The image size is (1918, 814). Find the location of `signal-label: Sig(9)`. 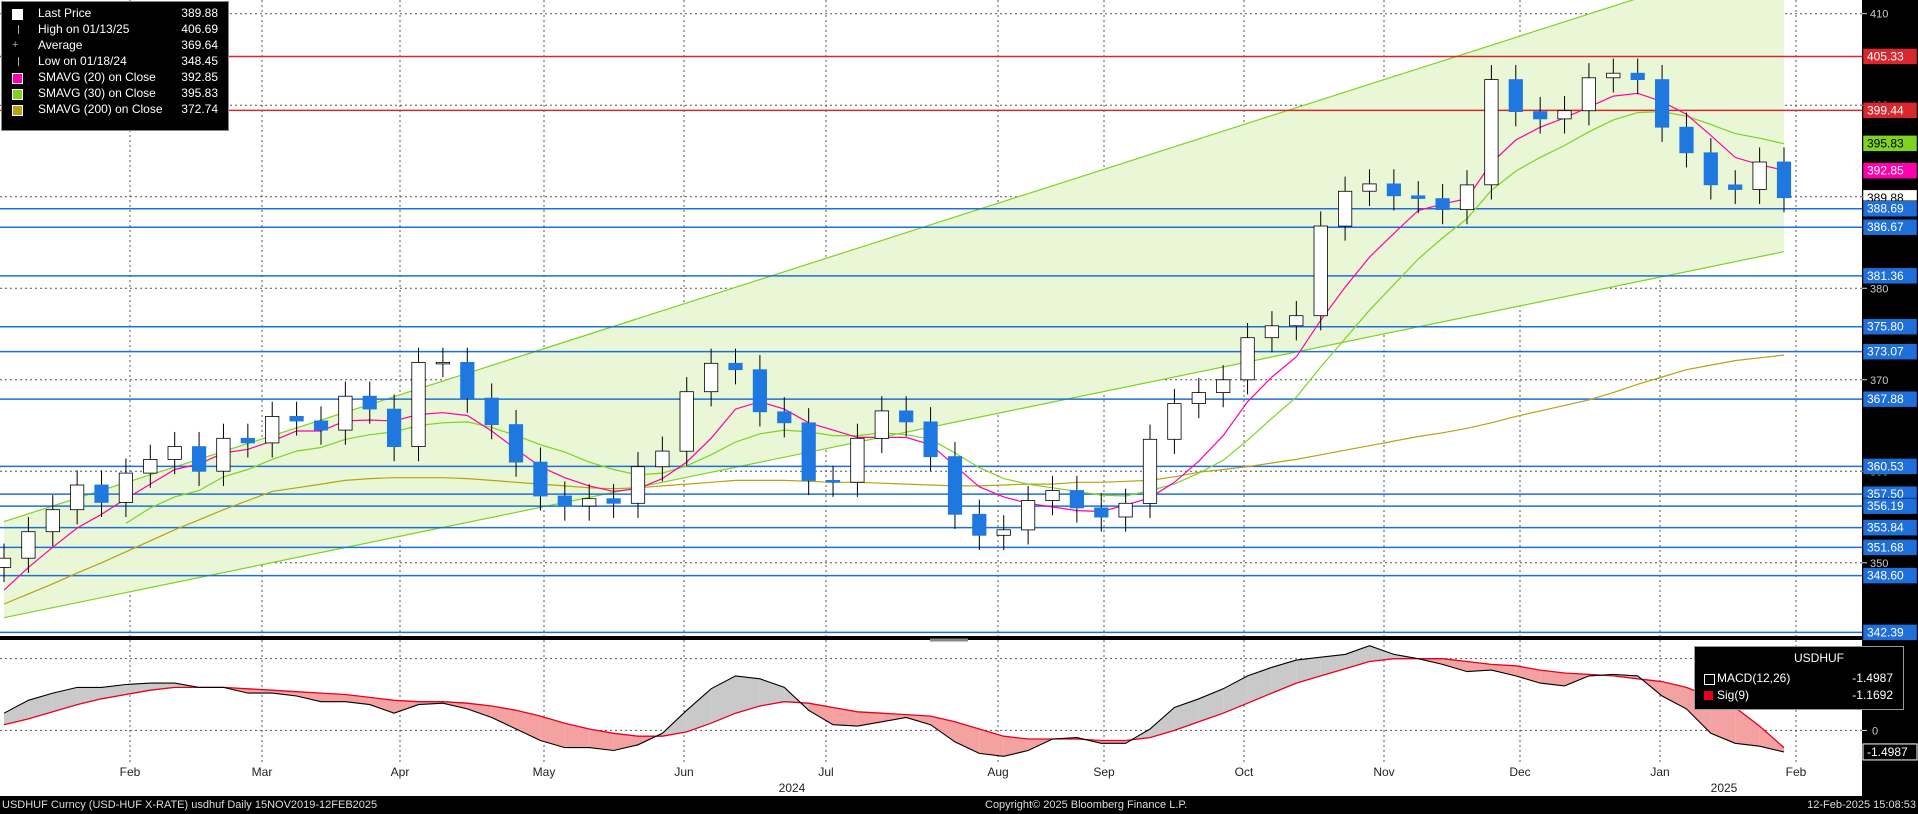

signal-label: Sig(9) is located at coordinates (1733, 695).